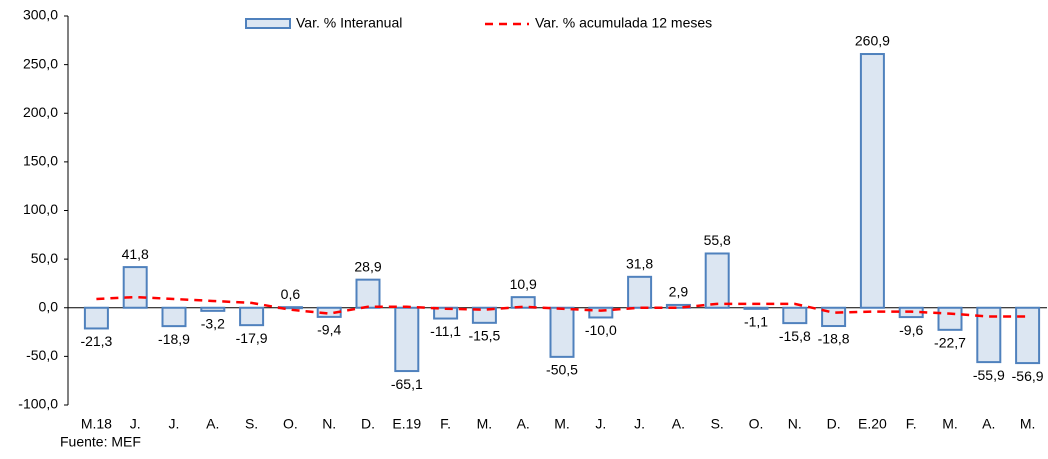 The image size is (1048, 459). Describe the element at coordinates (213, 324) in the screenshot. I see `value-label: -3,2` at that location.